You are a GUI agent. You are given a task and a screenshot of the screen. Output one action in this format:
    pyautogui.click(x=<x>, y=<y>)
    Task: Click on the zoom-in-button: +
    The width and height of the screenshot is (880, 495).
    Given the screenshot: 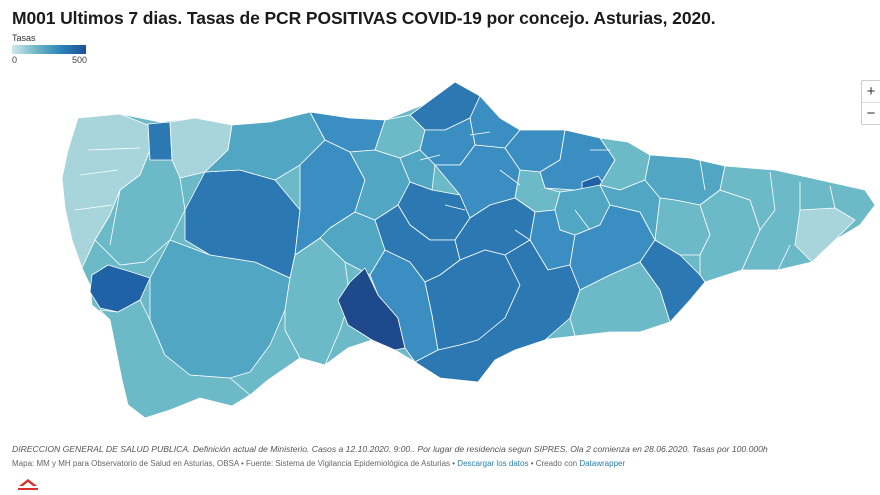 What is the action you would take?
    pyautogui.click(x=871, y=91)
    